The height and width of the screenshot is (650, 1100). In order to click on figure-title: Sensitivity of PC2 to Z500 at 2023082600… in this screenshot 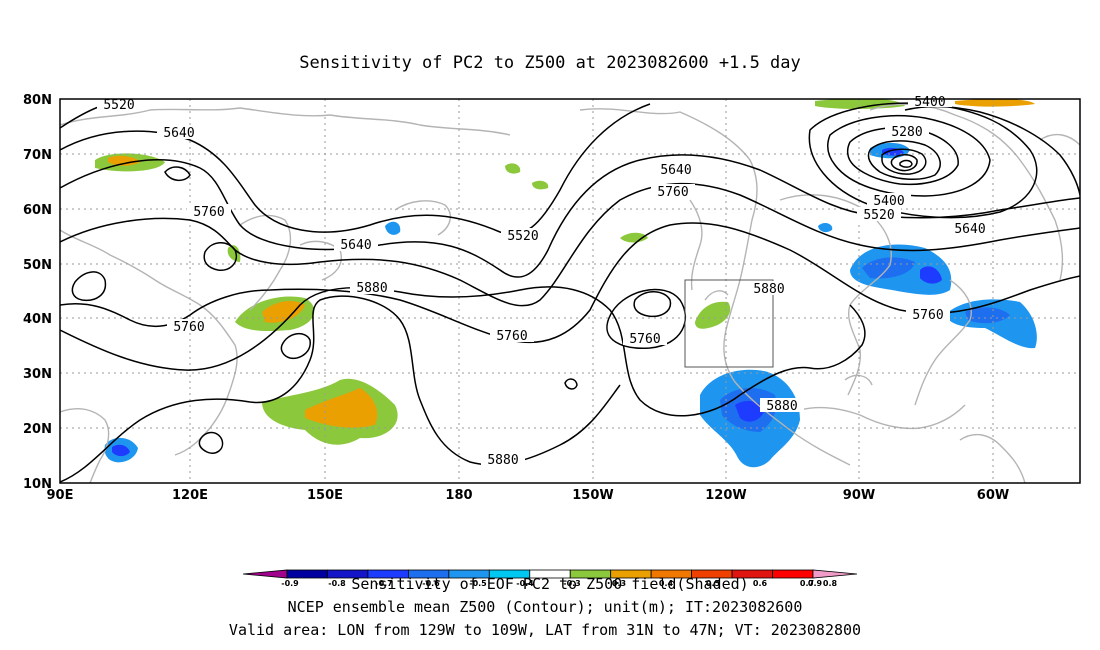, I will do `click(550, 63)`.